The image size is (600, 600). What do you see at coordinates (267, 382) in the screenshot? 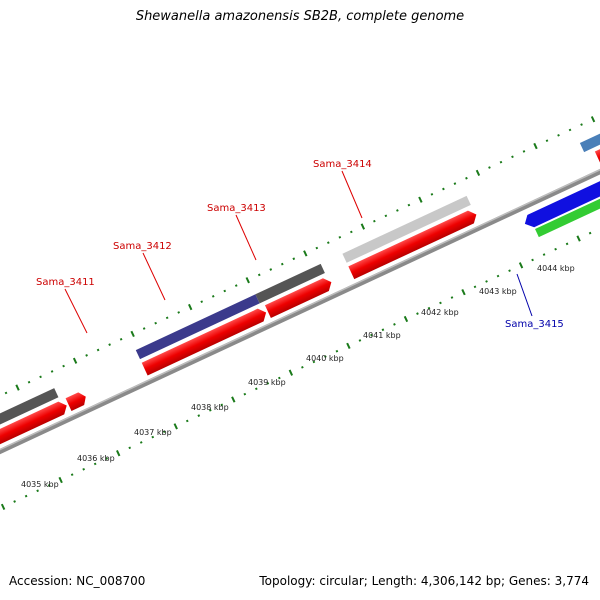
I see `tick-label: 4039 kbp` at bounding box center [267, 382].